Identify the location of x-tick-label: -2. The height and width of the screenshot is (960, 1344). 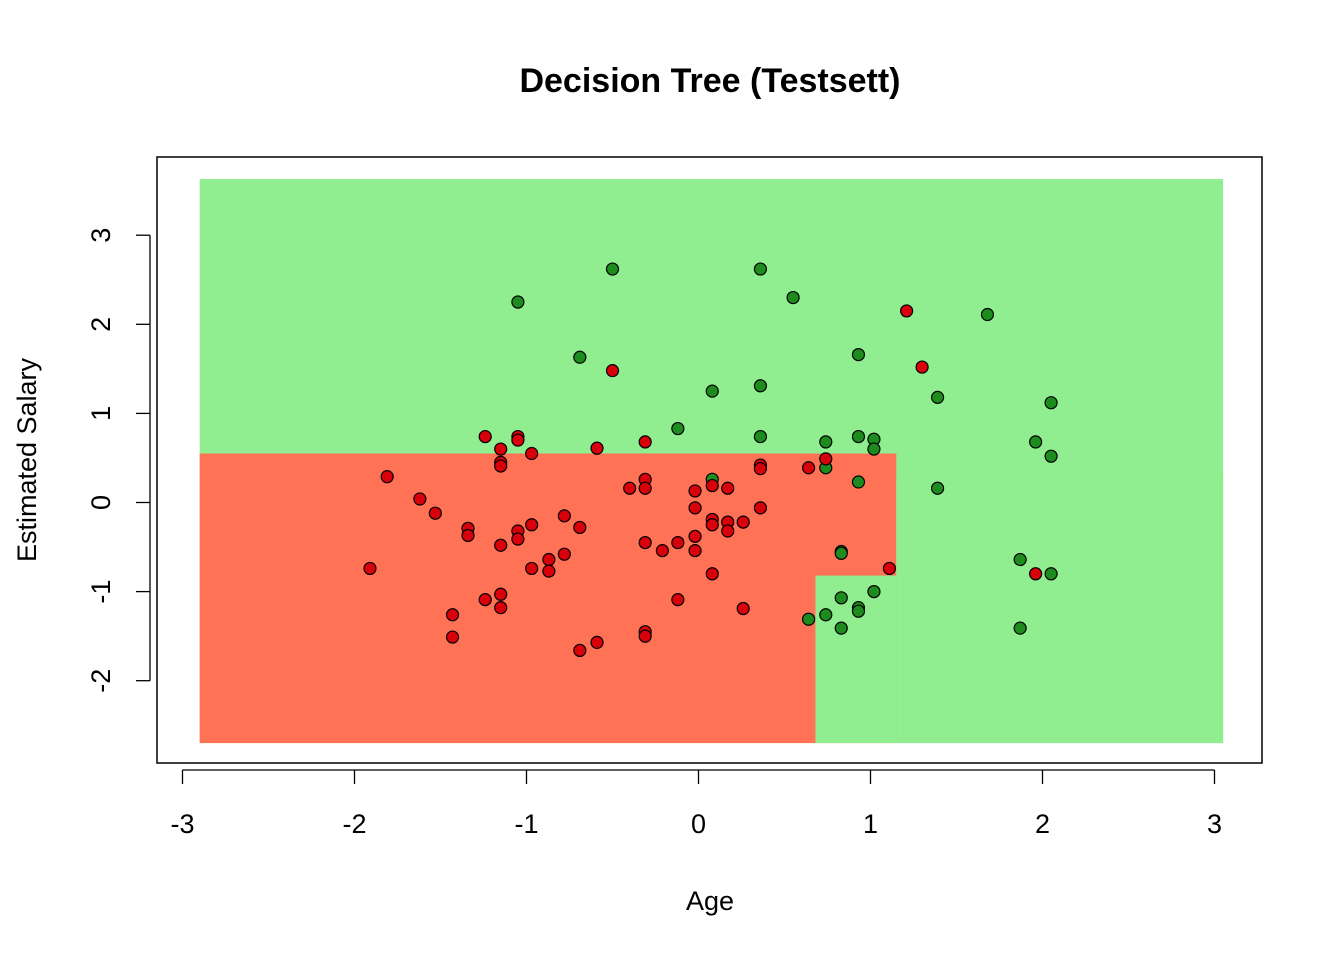
(354, 824).